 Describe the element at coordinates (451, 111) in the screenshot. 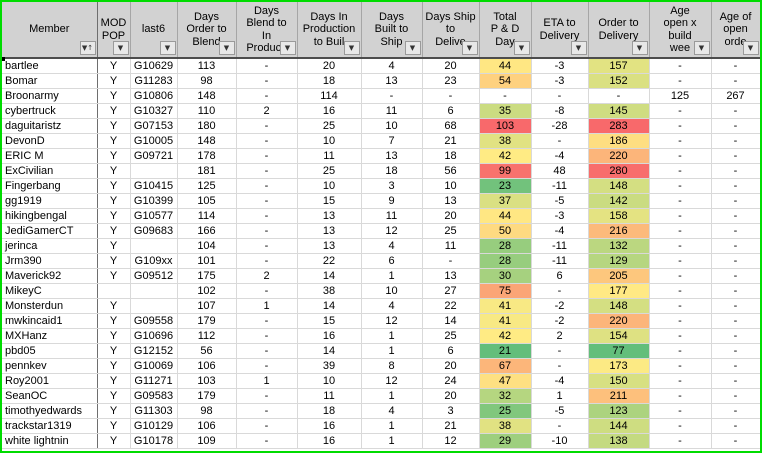

I see `cell-days_ship_to_deliver: 6` at that location.